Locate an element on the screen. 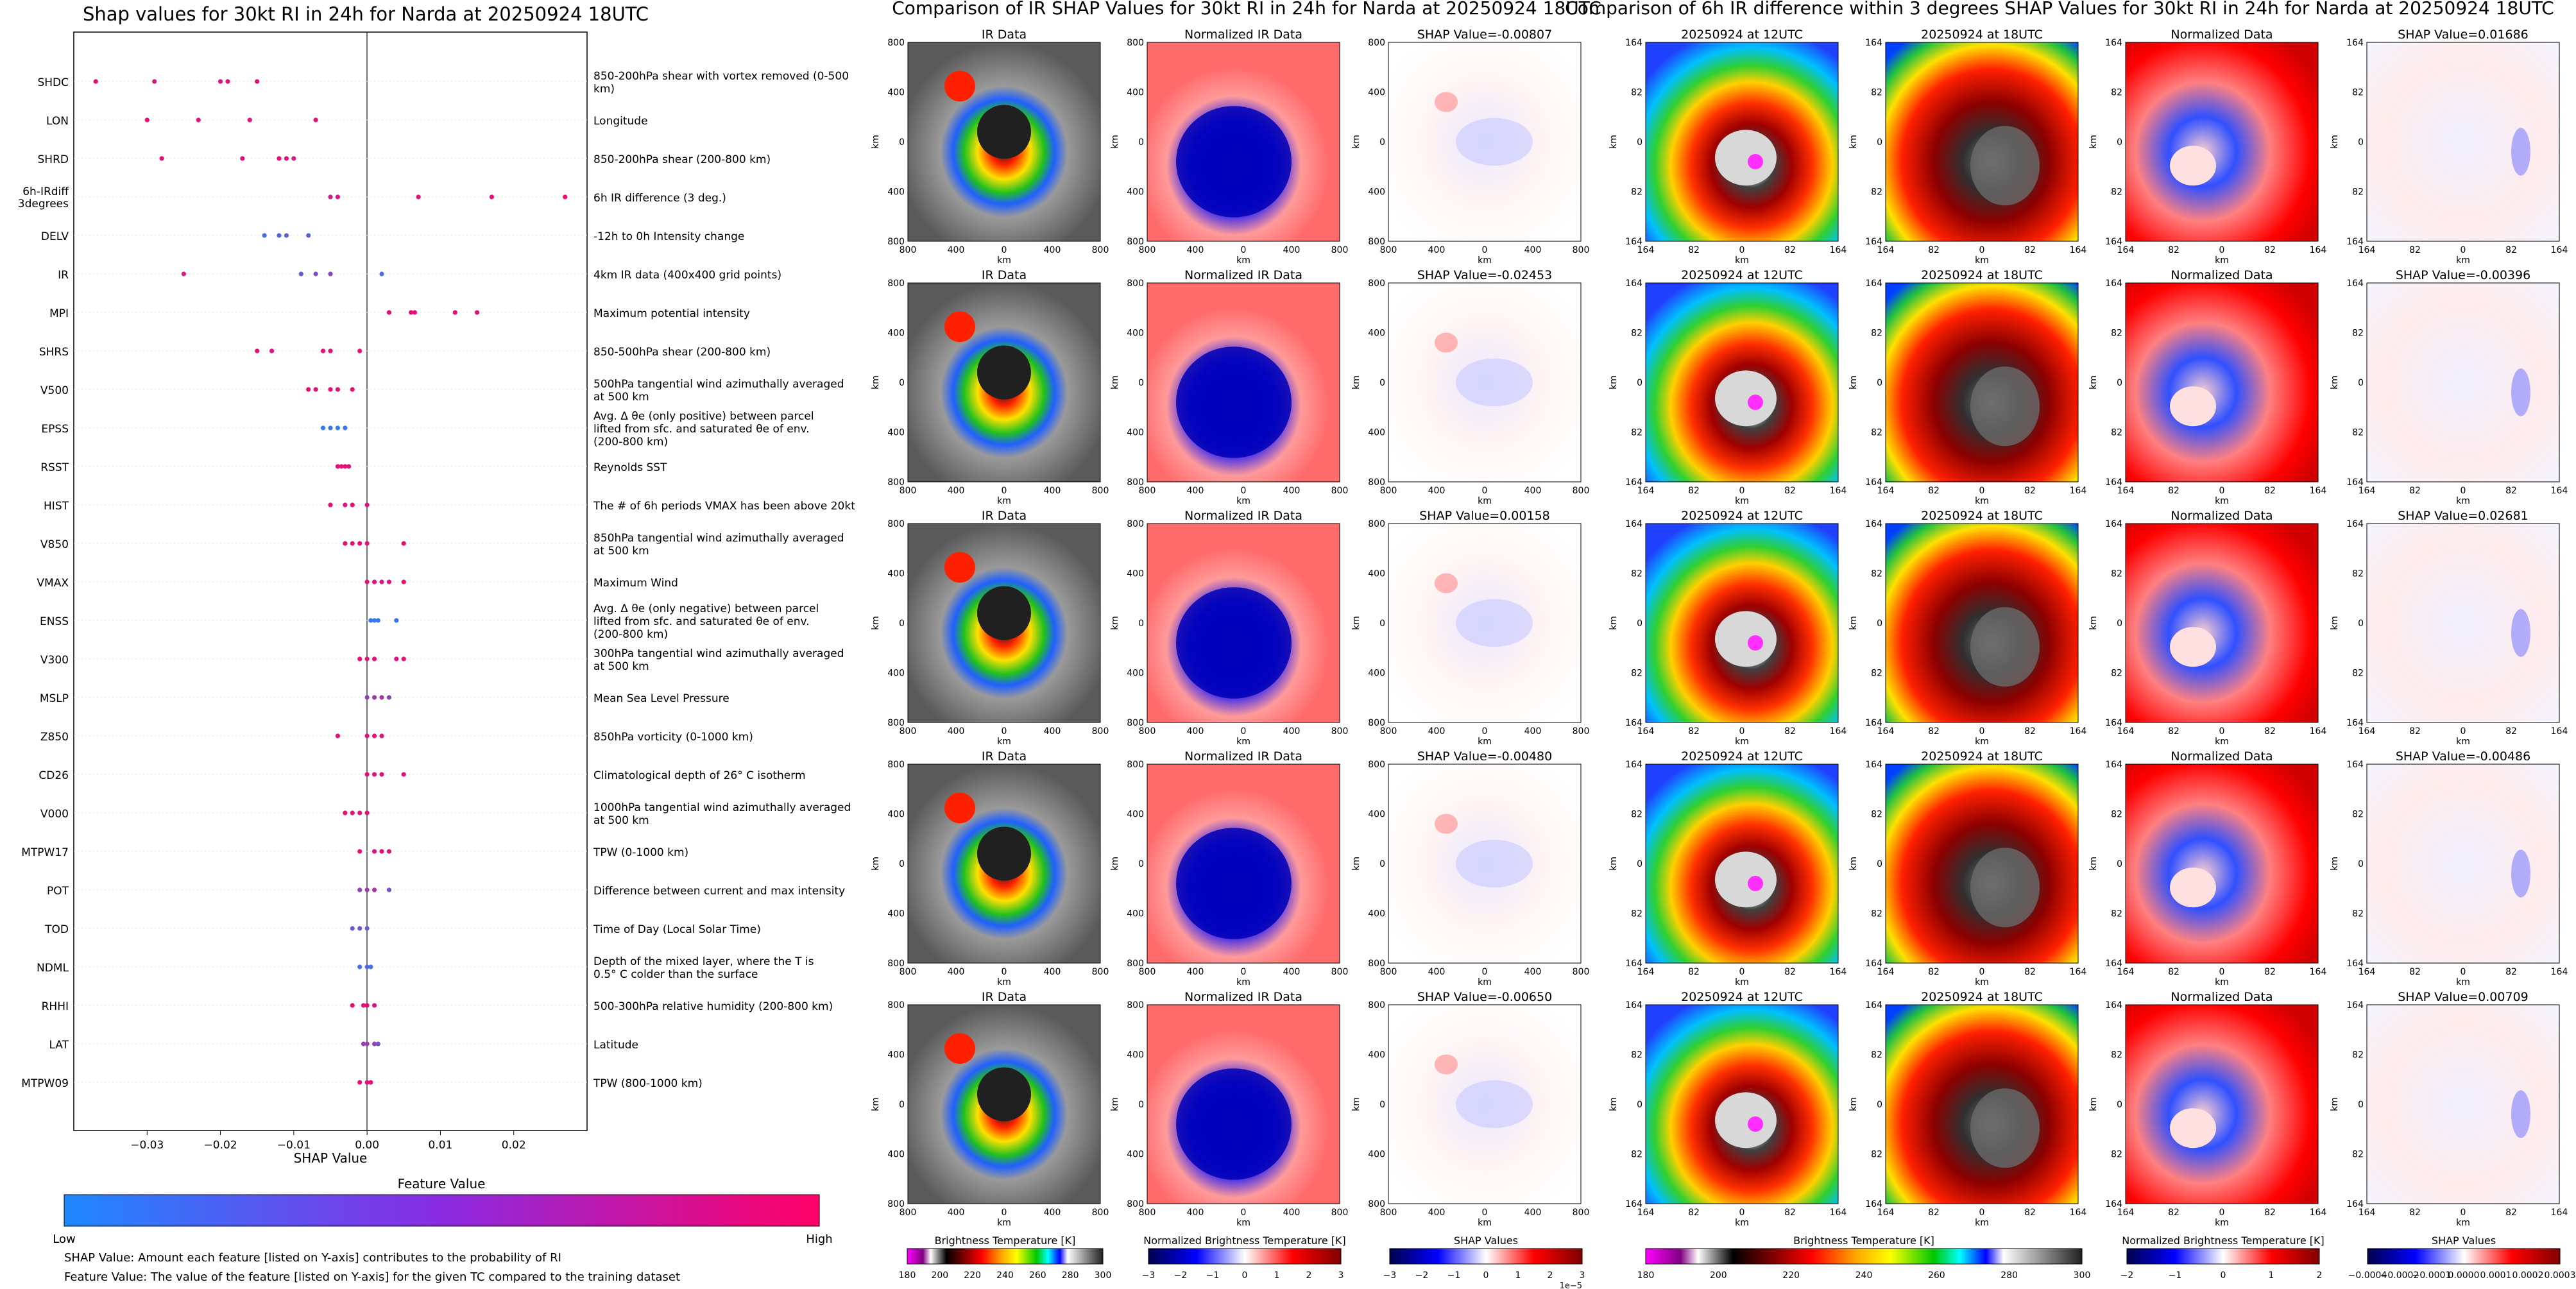  colorbar-tick-label: 280 is located at coordinates (1070, 1275).